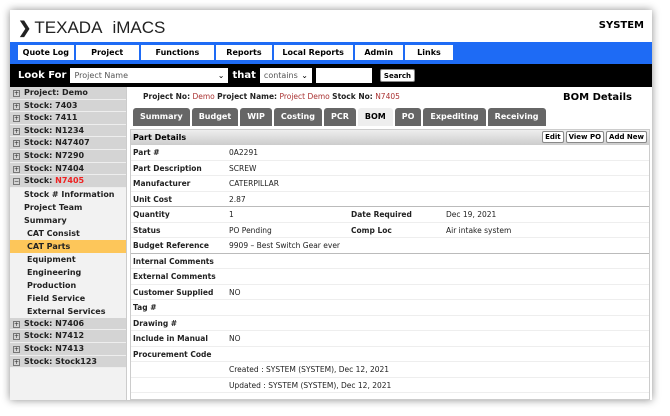  What do you see at coordinates (155, 323) in the screenshot?
I see `field-label: Drawing #` at bounding box center [155, 323].